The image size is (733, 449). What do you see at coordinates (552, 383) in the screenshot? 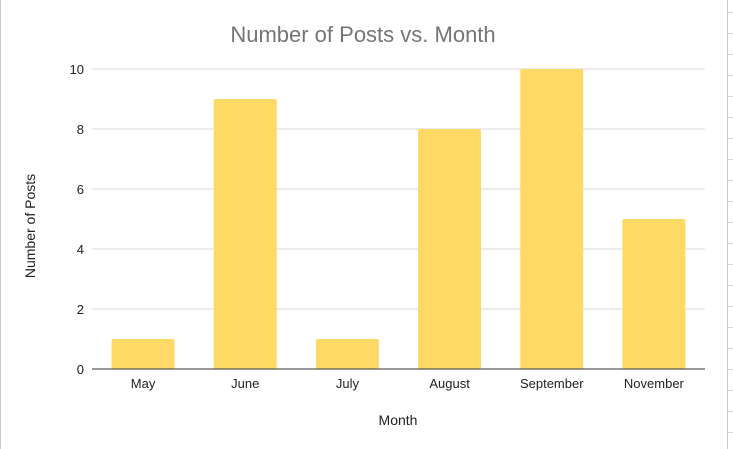
I see `x-tick-label: September` at bounding box center [552, 383].